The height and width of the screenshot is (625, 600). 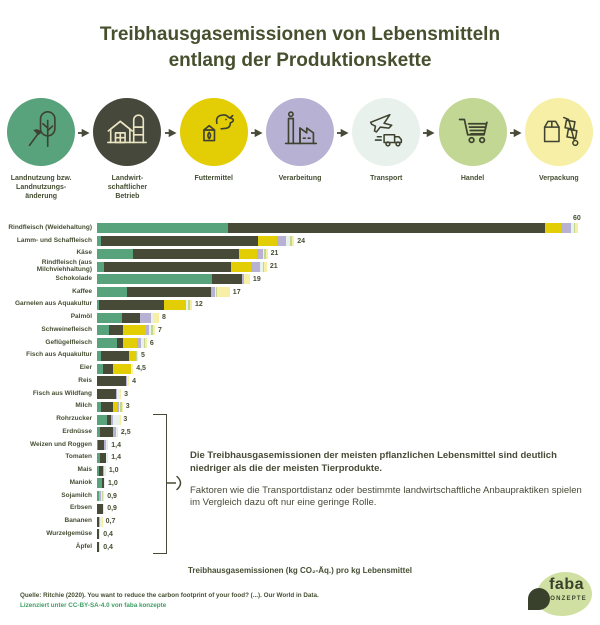 What do you see at coordinates (116, 445) in the screenshot?
I see `value-label: 1,4` at bounding box center [116, 445].